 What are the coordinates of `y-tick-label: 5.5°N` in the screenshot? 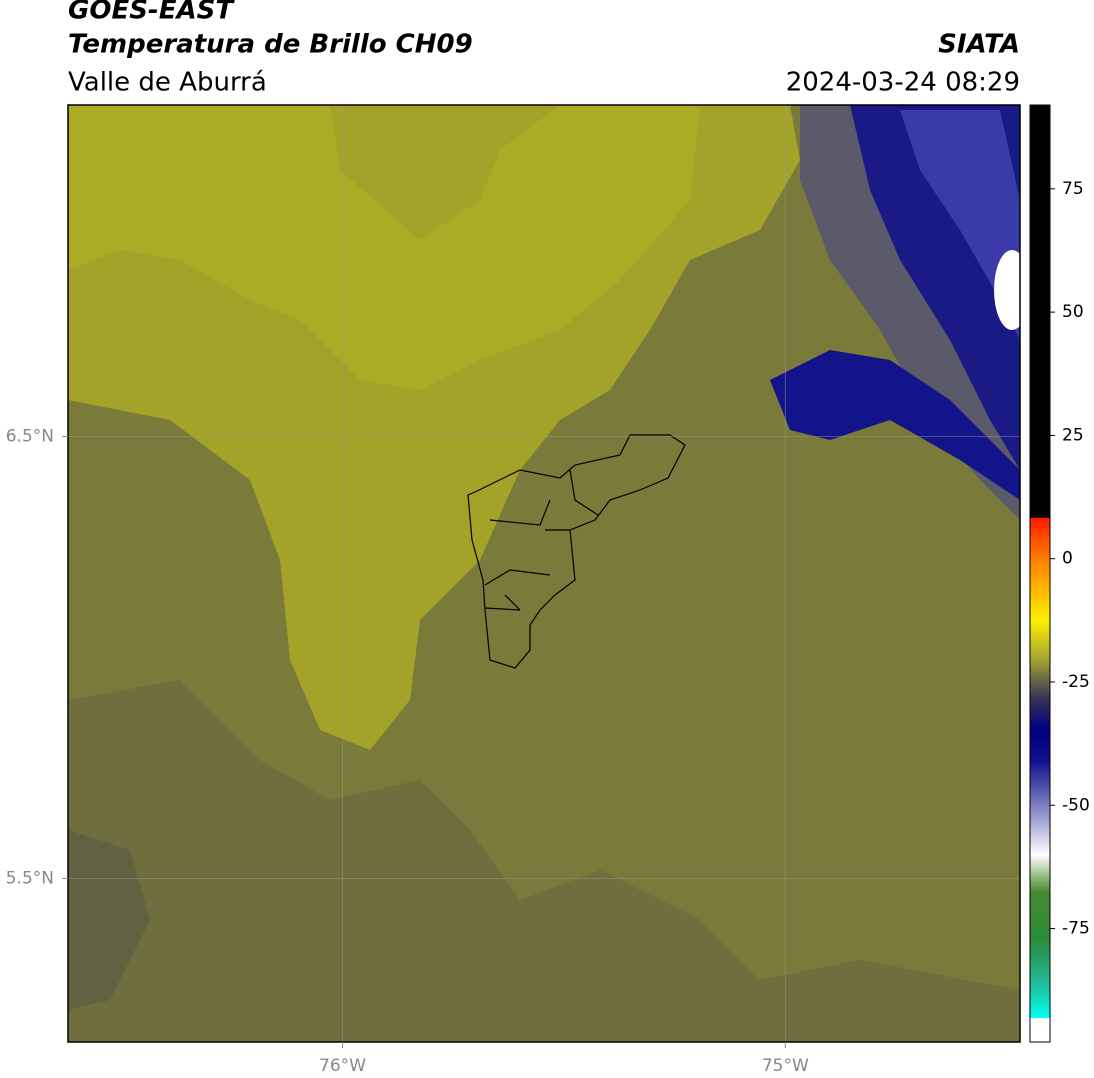 It's located at (30, 878).